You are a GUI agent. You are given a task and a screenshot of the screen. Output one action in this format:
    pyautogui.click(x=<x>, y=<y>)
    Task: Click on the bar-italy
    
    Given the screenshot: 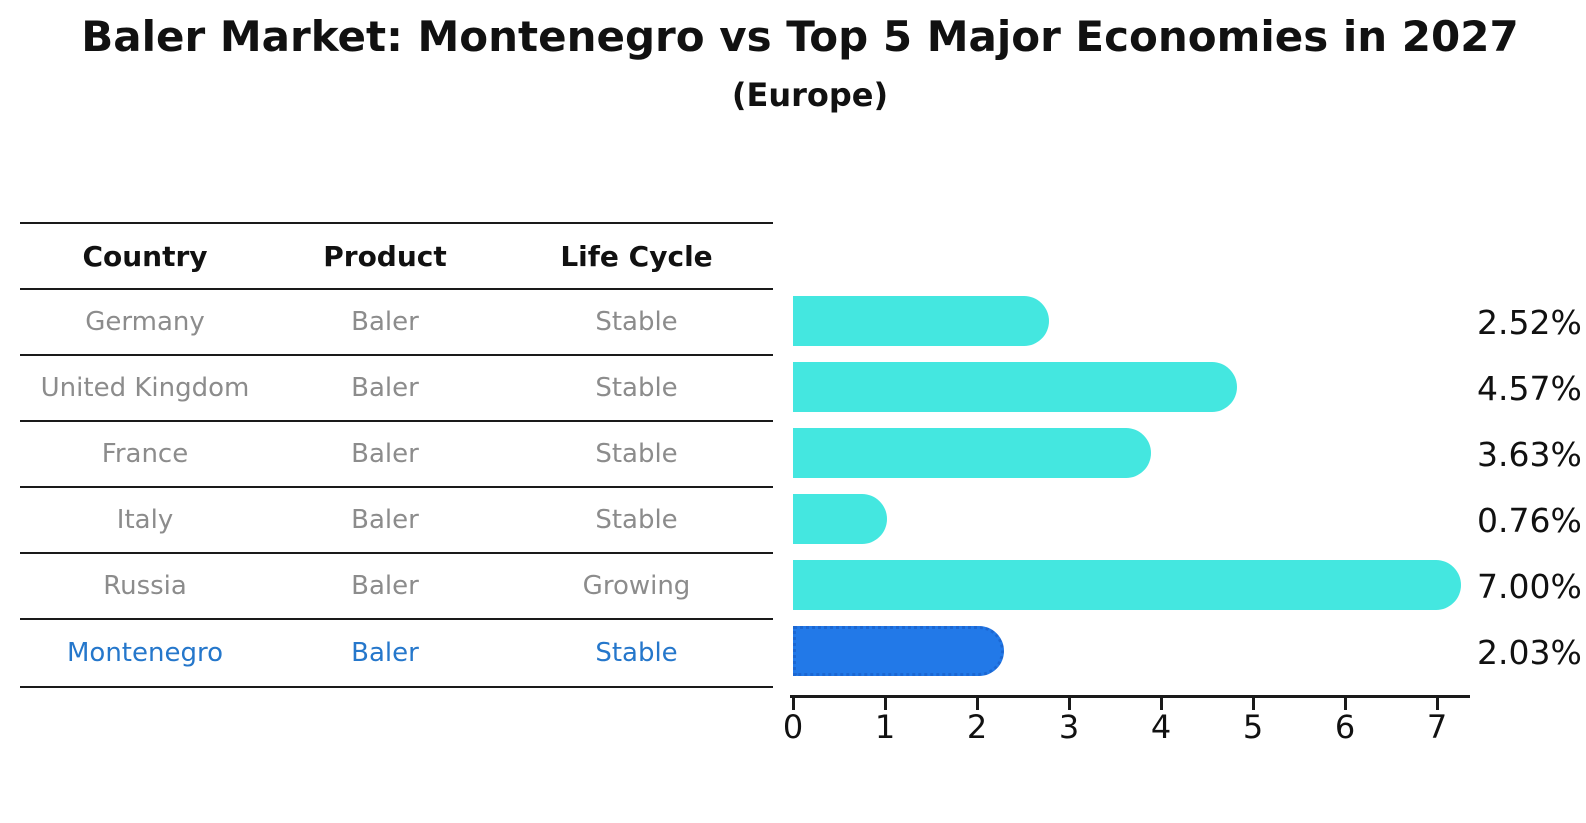 What is the action you would take?
    pyautogui.click(x=840, y=519)
    